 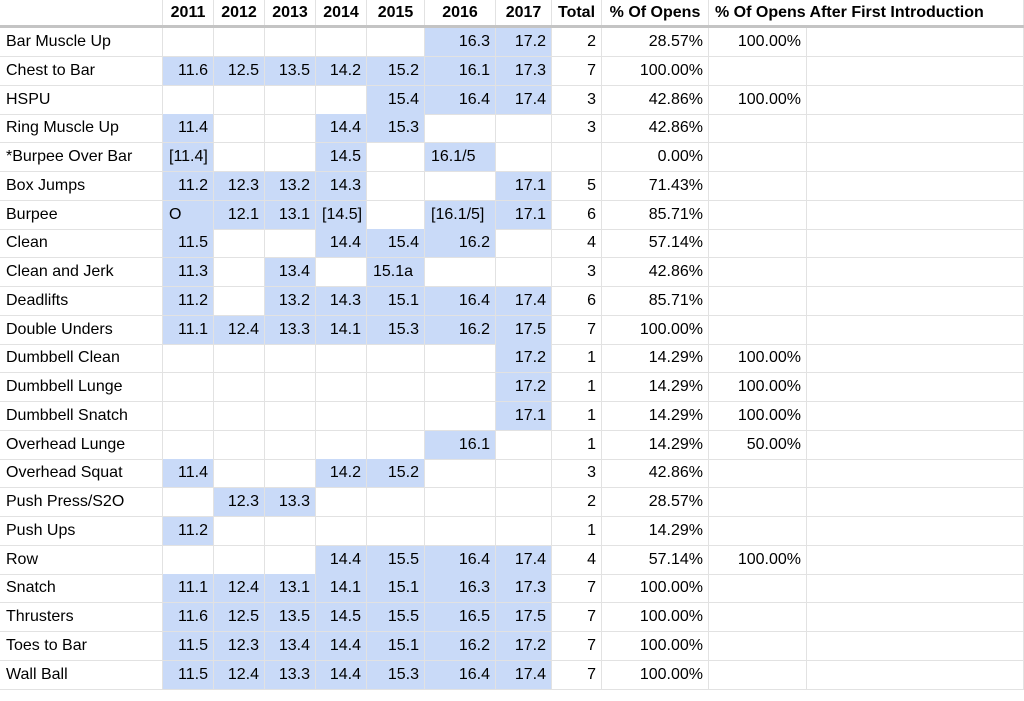 What do you see at coordinates (524, 300) in the screenshot?
I see `year-cell: 17.4` at bounding box center [524, 300].